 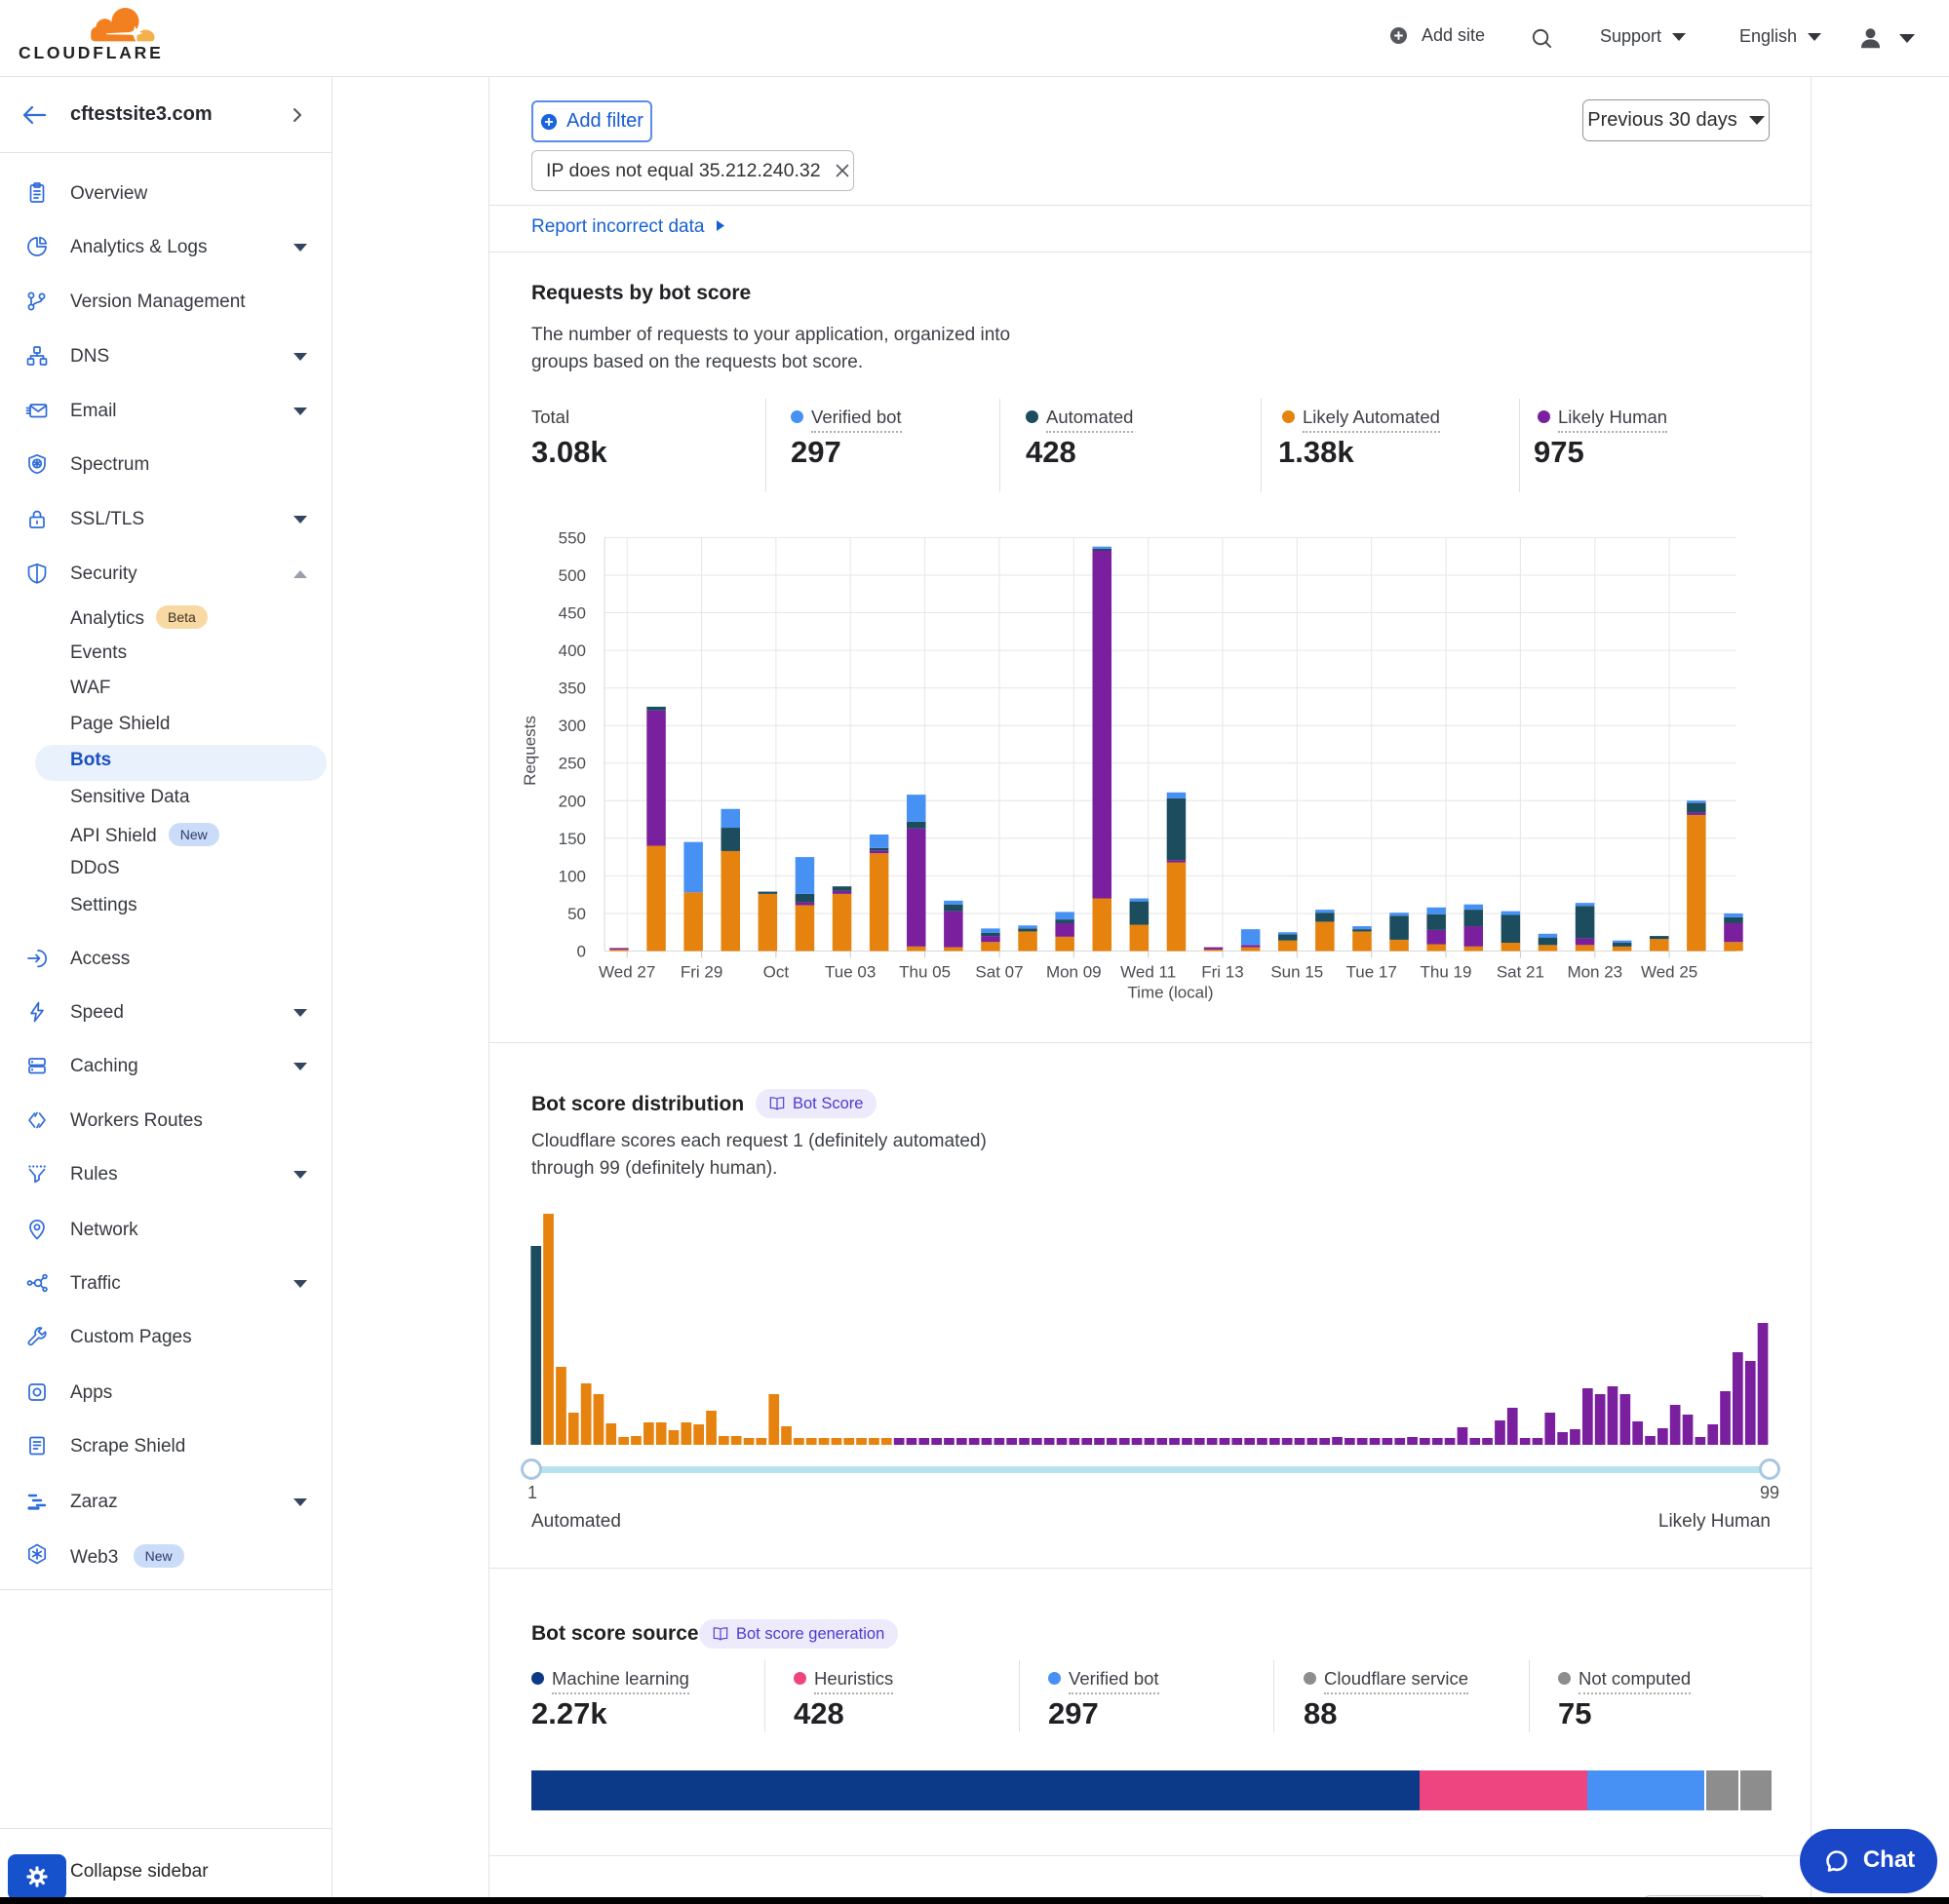 What do you see at coordinates (1447, 972) in the screenshot?
I see `svg-text: Thu 19` at bounding box center [1447, 972].